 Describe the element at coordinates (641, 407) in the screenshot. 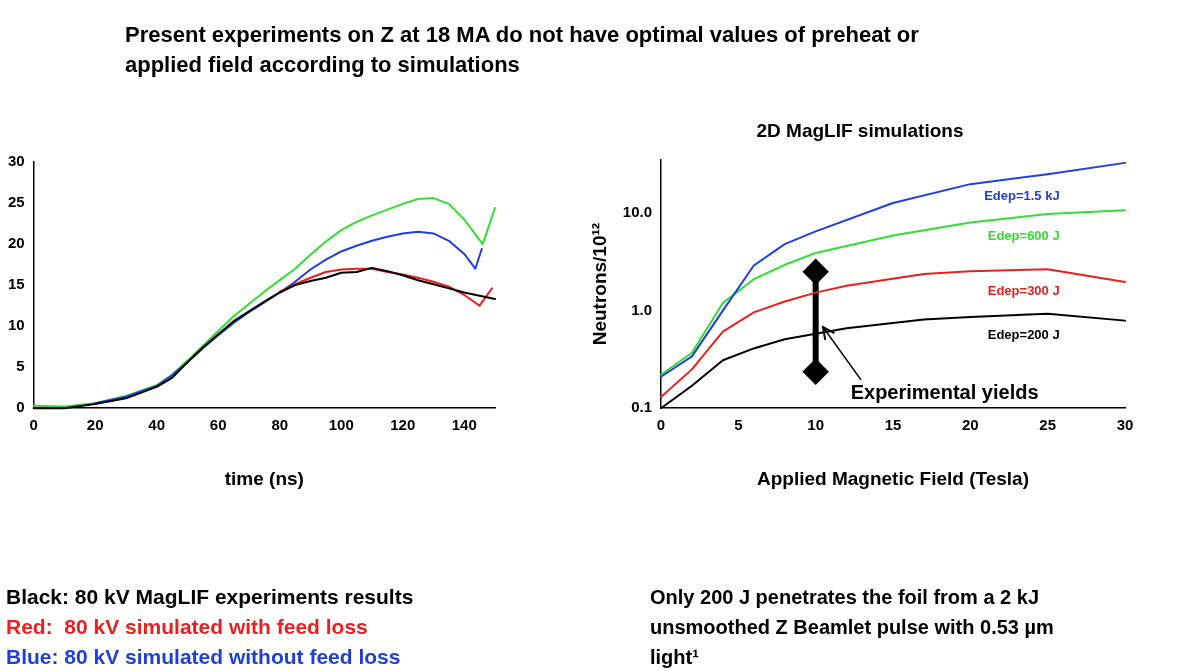

I see `y-tick-label: 0.1` at that location.